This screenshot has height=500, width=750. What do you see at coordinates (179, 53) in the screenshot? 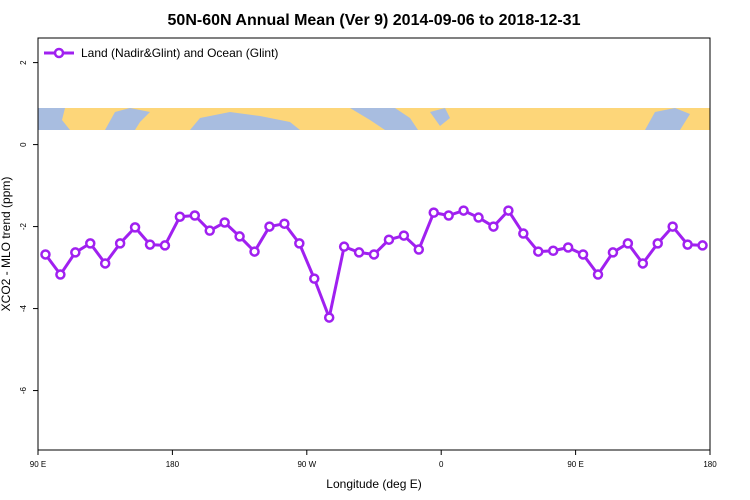
I see `legend-label: Land (Nadir&Glint) and Ocean (Glint)` at bounding box center [179, 53].